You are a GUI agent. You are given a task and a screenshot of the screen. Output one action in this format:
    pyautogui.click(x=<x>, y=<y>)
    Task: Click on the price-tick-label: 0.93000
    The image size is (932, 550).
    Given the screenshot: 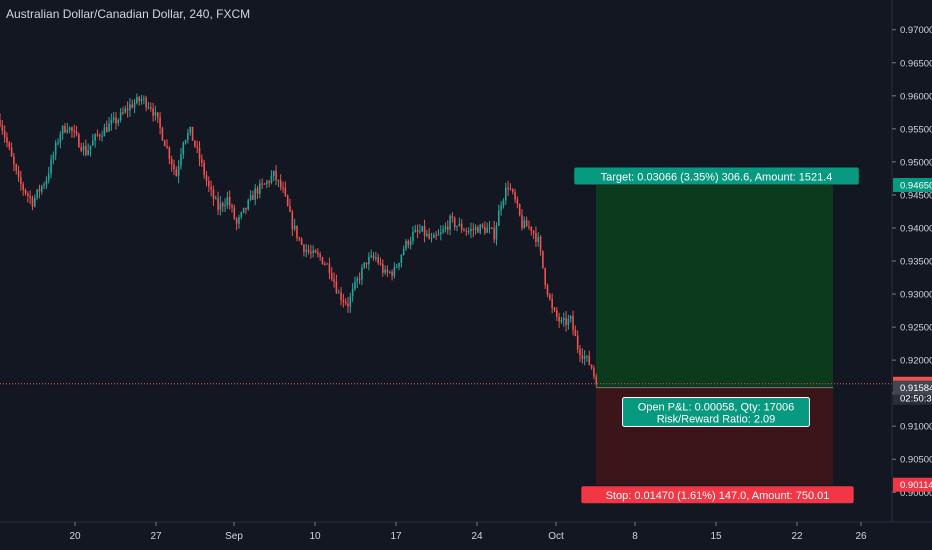 What is the action you would take?
    pyautogui.click(x=916, y=295)
    